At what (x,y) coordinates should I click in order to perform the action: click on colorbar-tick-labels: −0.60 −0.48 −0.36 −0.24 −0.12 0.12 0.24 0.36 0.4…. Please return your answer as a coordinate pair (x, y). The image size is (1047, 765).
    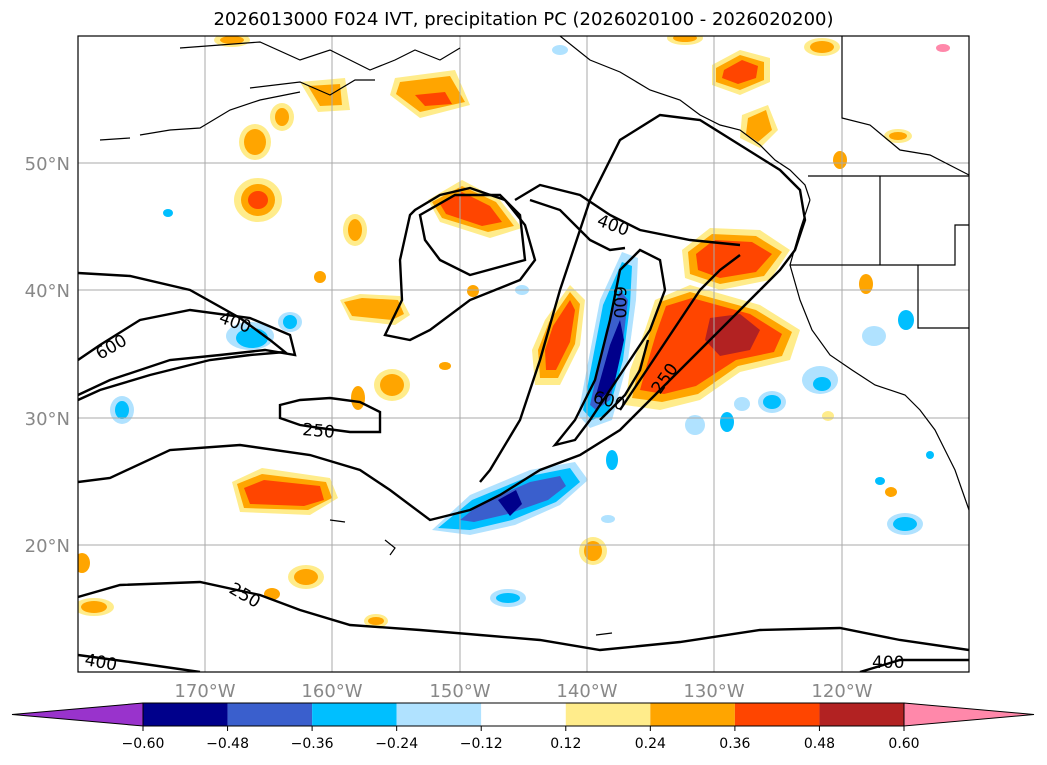
    Looking at the image, I should click on (521, 739).